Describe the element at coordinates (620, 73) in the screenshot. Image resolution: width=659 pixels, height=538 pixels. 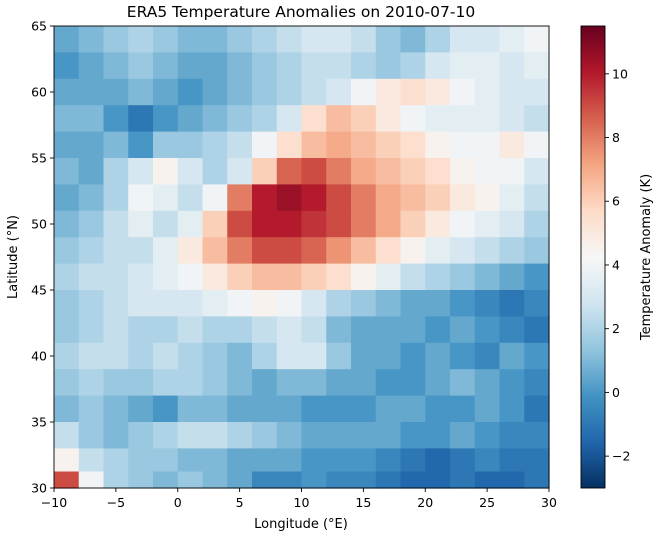
I see `colorbar-tick-label: 10` at that location.